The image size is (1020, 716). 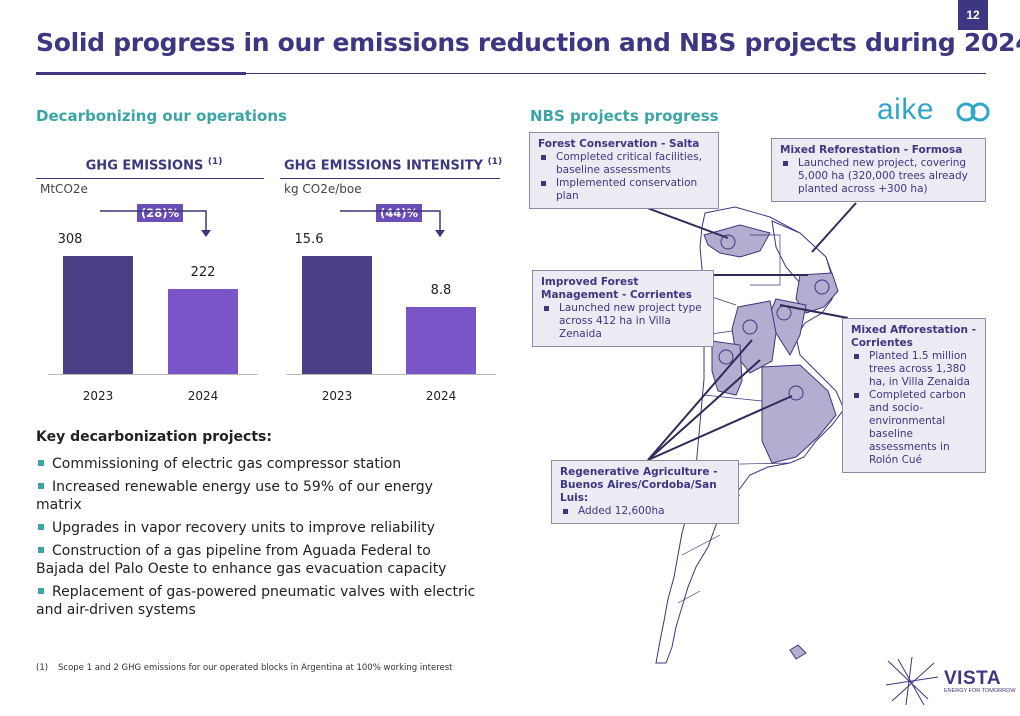 I want to click on chart-title-ghg: GHG EMISSIONS (1), so click(x=154, y=165).